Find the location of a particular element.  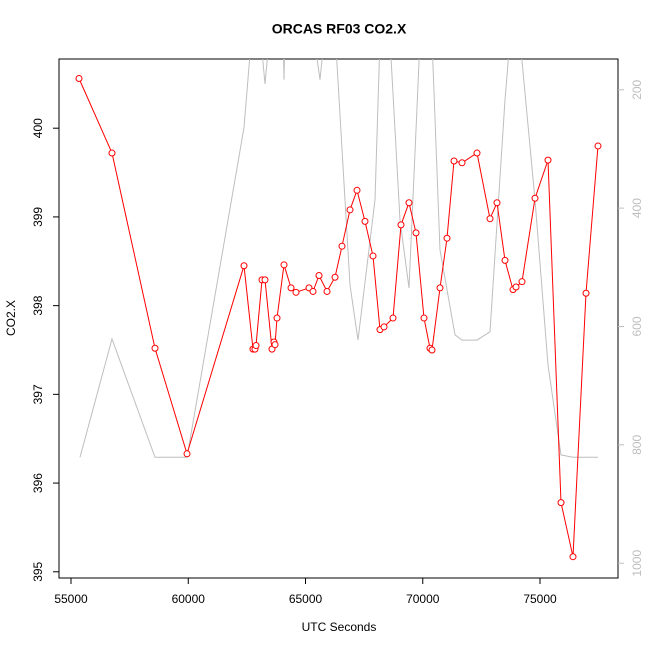

x-tick-label: 75000 is located at coordinates (540, 599).